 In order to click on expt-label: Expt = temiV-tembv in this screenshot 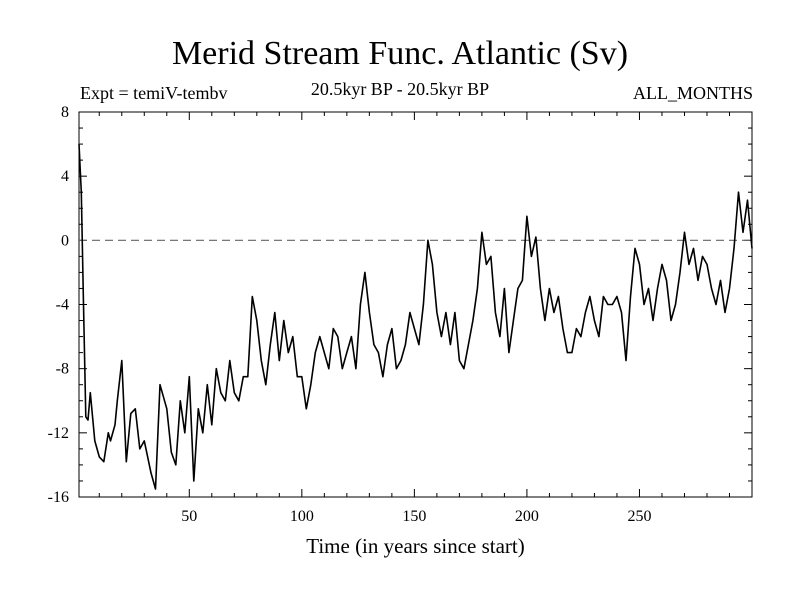, I will do `click(154, 93)`.